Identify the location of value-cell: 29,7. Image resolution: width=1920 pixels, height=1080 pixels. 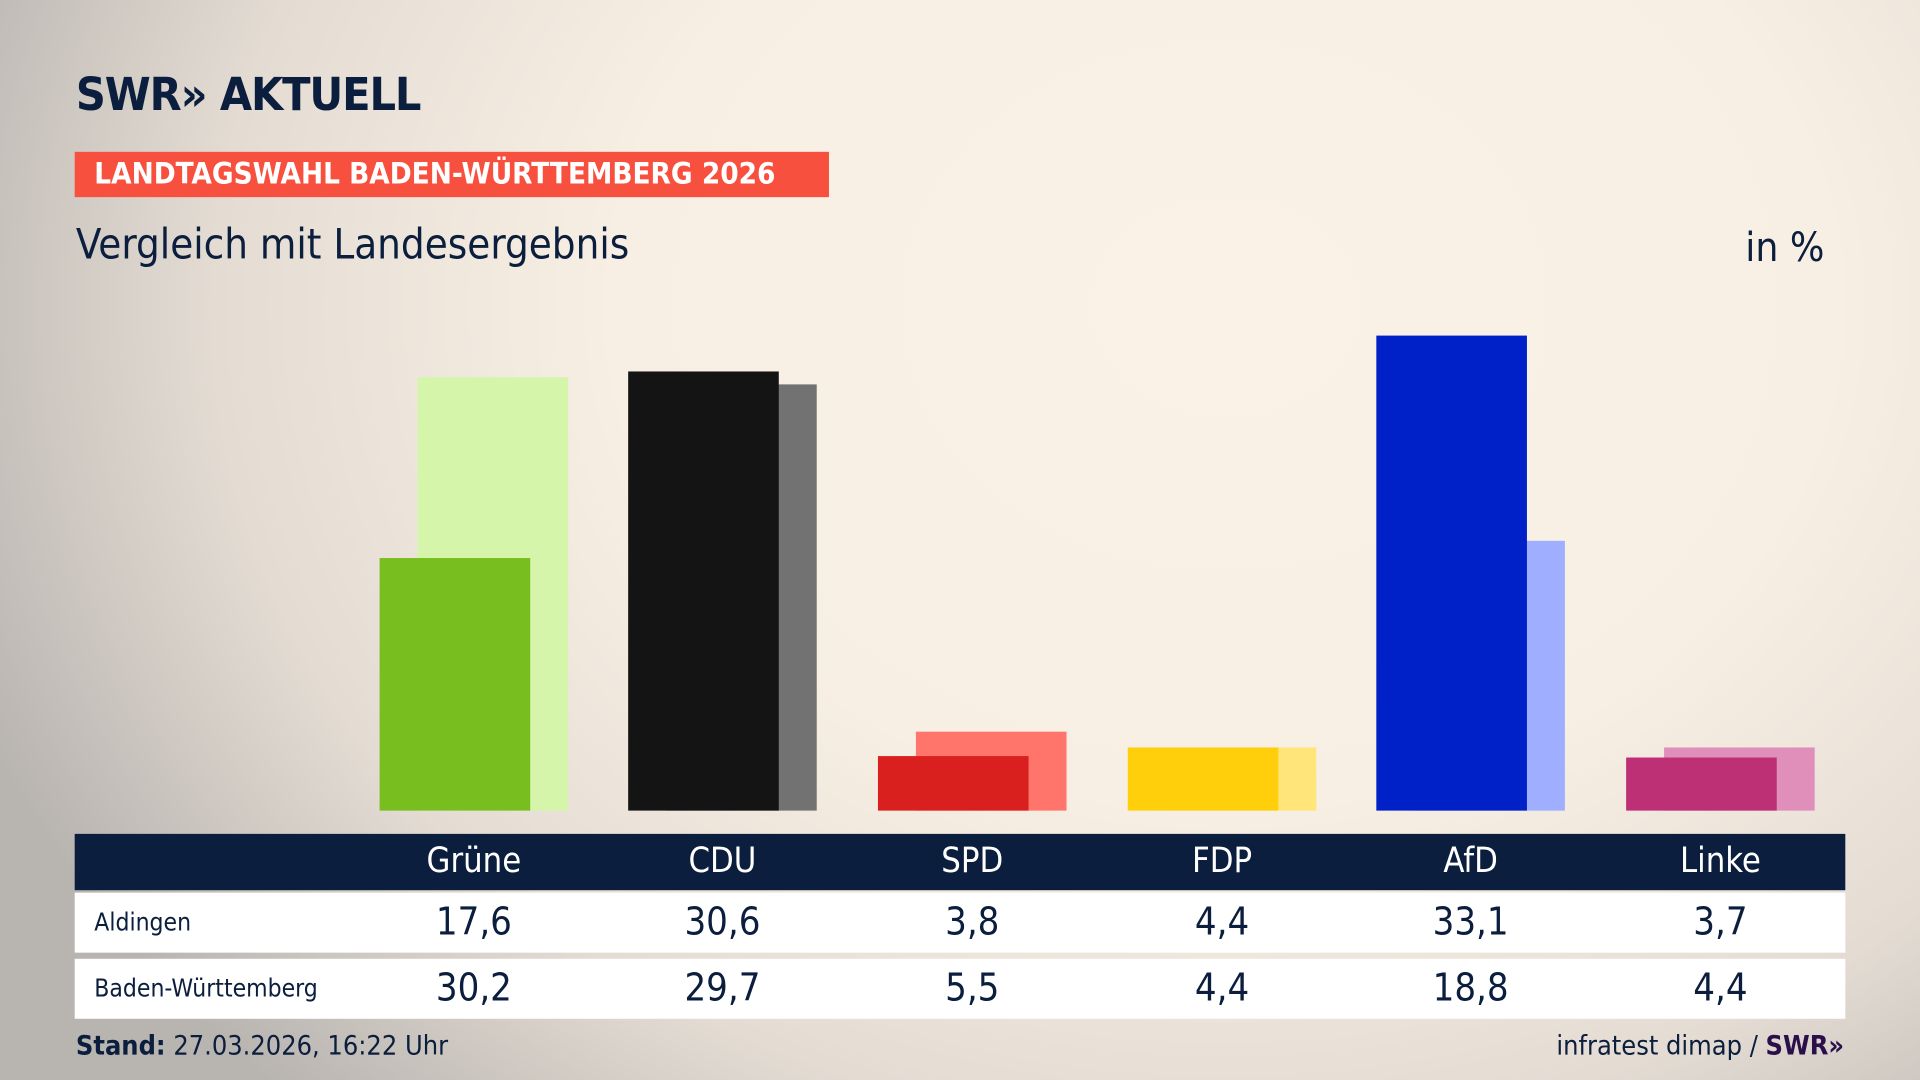
(722, 988).